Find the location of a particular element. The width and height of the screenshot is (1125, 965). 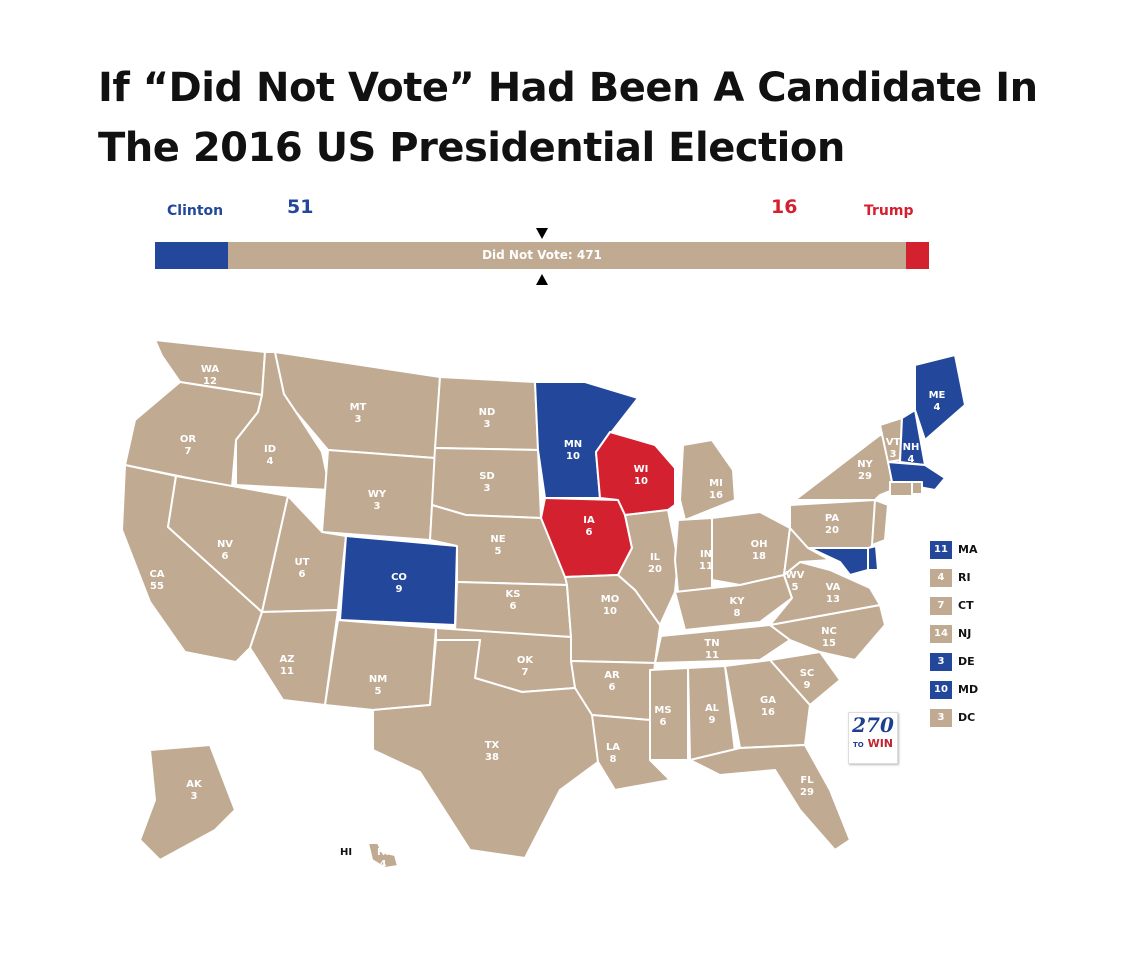

small-state-name-ct: CT is located at coordinates (966, 605).